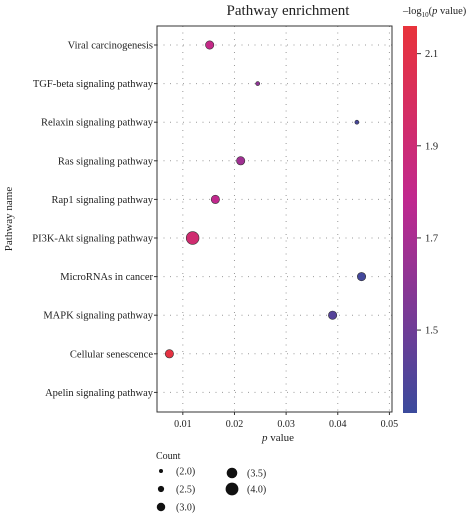 The image size is (474, 513). I want to click on size-legend-label: (2.0), so click(185, 472).